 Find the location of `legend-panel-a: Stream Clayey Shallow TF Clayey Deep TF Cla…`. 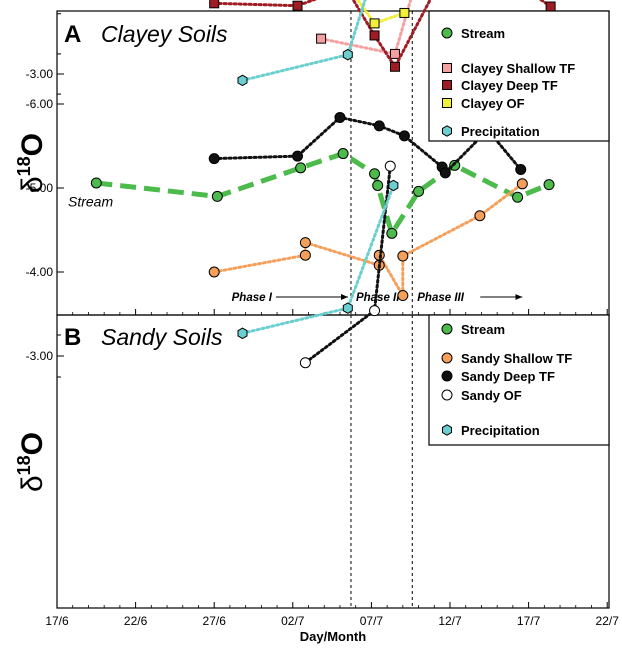

legend-panel-a: Stream Clayey Shallow TF Clayey Deep TF Cla… is located at coordinates (519, 76).